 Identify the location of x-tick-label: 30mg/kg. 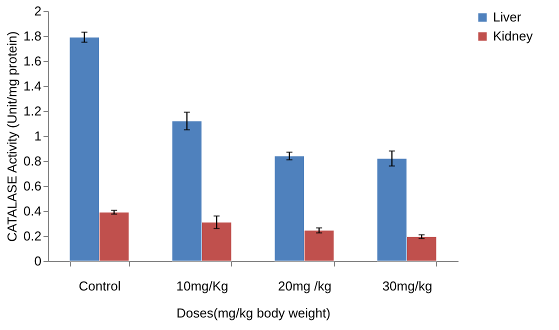
(407, 286).